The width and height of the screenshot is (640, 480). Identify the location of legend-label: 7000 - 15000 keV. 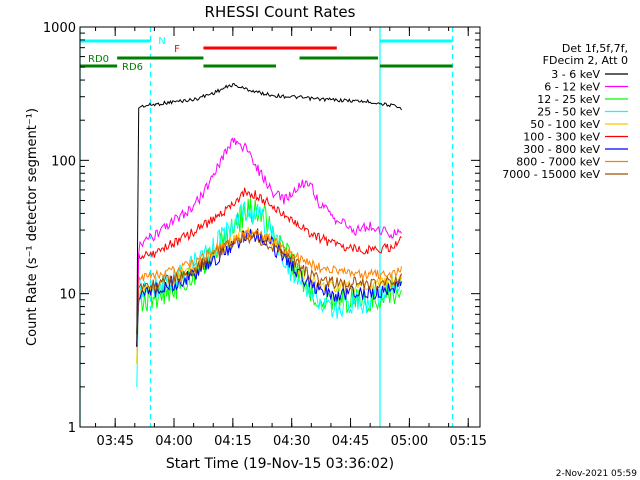
(551, 174).